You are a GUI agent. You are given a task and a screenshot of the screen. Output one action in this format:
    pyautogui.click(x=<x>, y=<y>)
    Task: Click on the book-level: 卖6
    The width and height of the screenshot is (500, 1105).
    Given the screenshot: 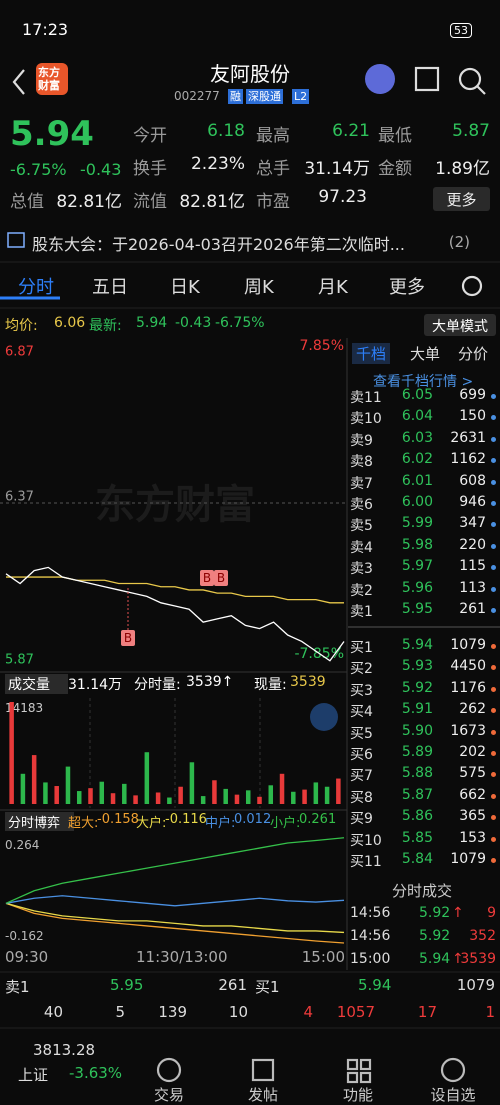 What is the action you would take?
    pyautogui.click(x=361, y=505)
    